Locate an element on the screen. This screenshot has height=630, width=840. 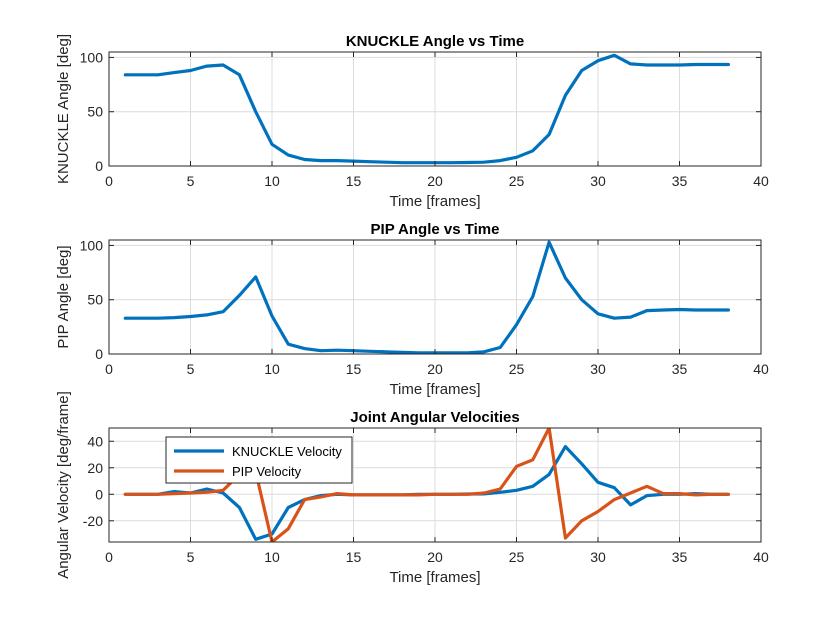
y-tick-label: 20 is located at coordinates (95, 468).